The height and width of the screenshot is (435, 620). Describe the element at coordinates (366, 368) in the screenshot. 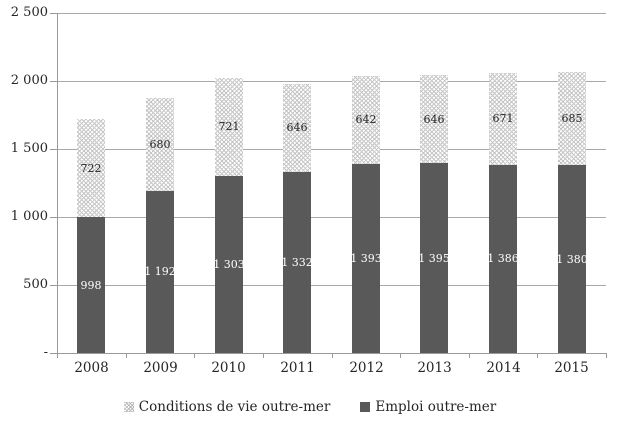

I see `x-tick-label: 2012` at that location.